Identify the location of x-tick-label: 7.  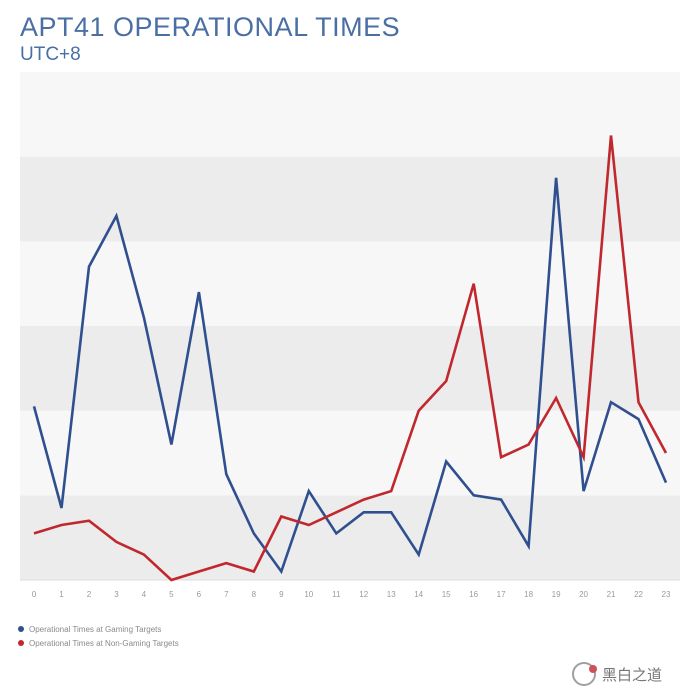
(226, 594).